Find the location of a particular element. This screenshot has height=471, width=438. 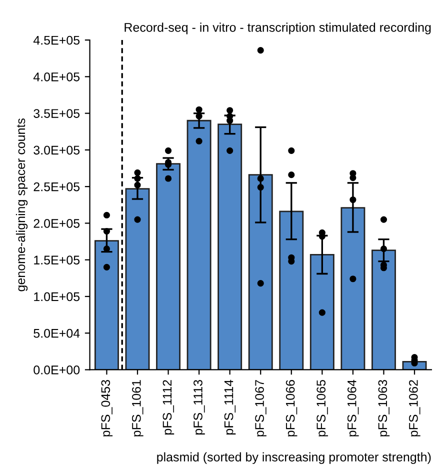

x-tick-label: pFS_1066 is located at coordinates (292, 408).